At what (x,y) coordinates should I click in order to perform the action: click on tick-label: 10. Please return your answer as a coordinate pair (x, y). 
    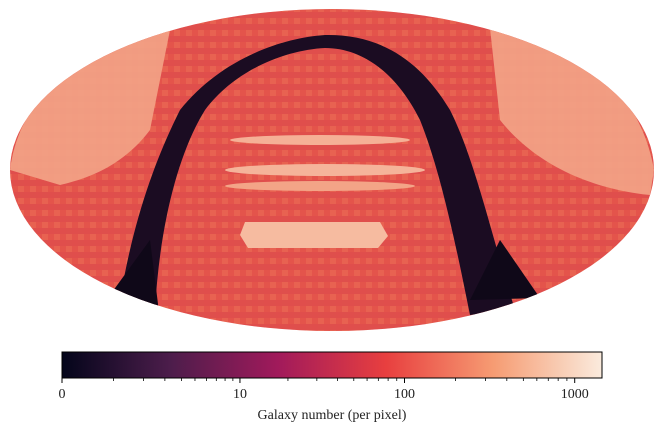
    Looking at the image, I should click on (240, 394).